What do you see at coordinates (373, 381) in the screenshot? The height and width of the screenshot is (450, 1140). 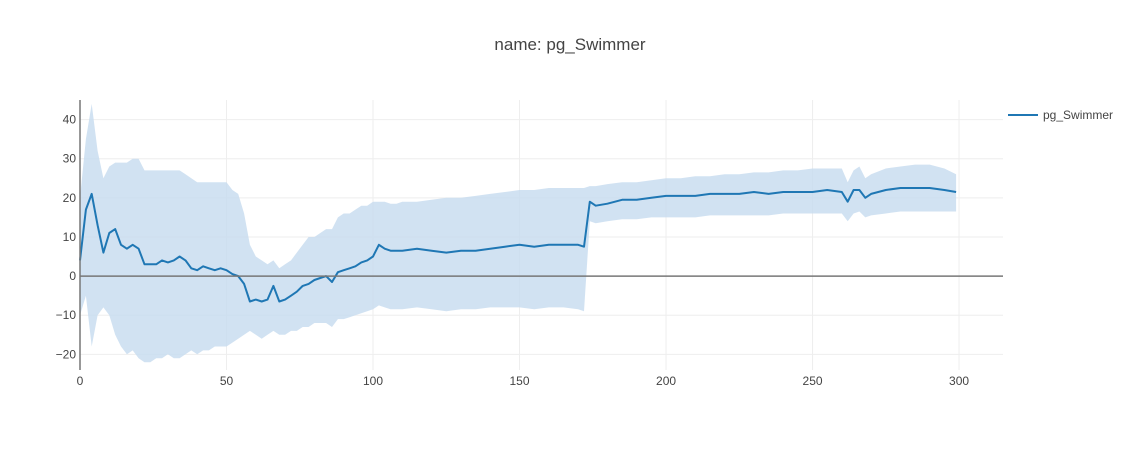 I see `x-tick-label: 100` at bounding box center [373, 381].